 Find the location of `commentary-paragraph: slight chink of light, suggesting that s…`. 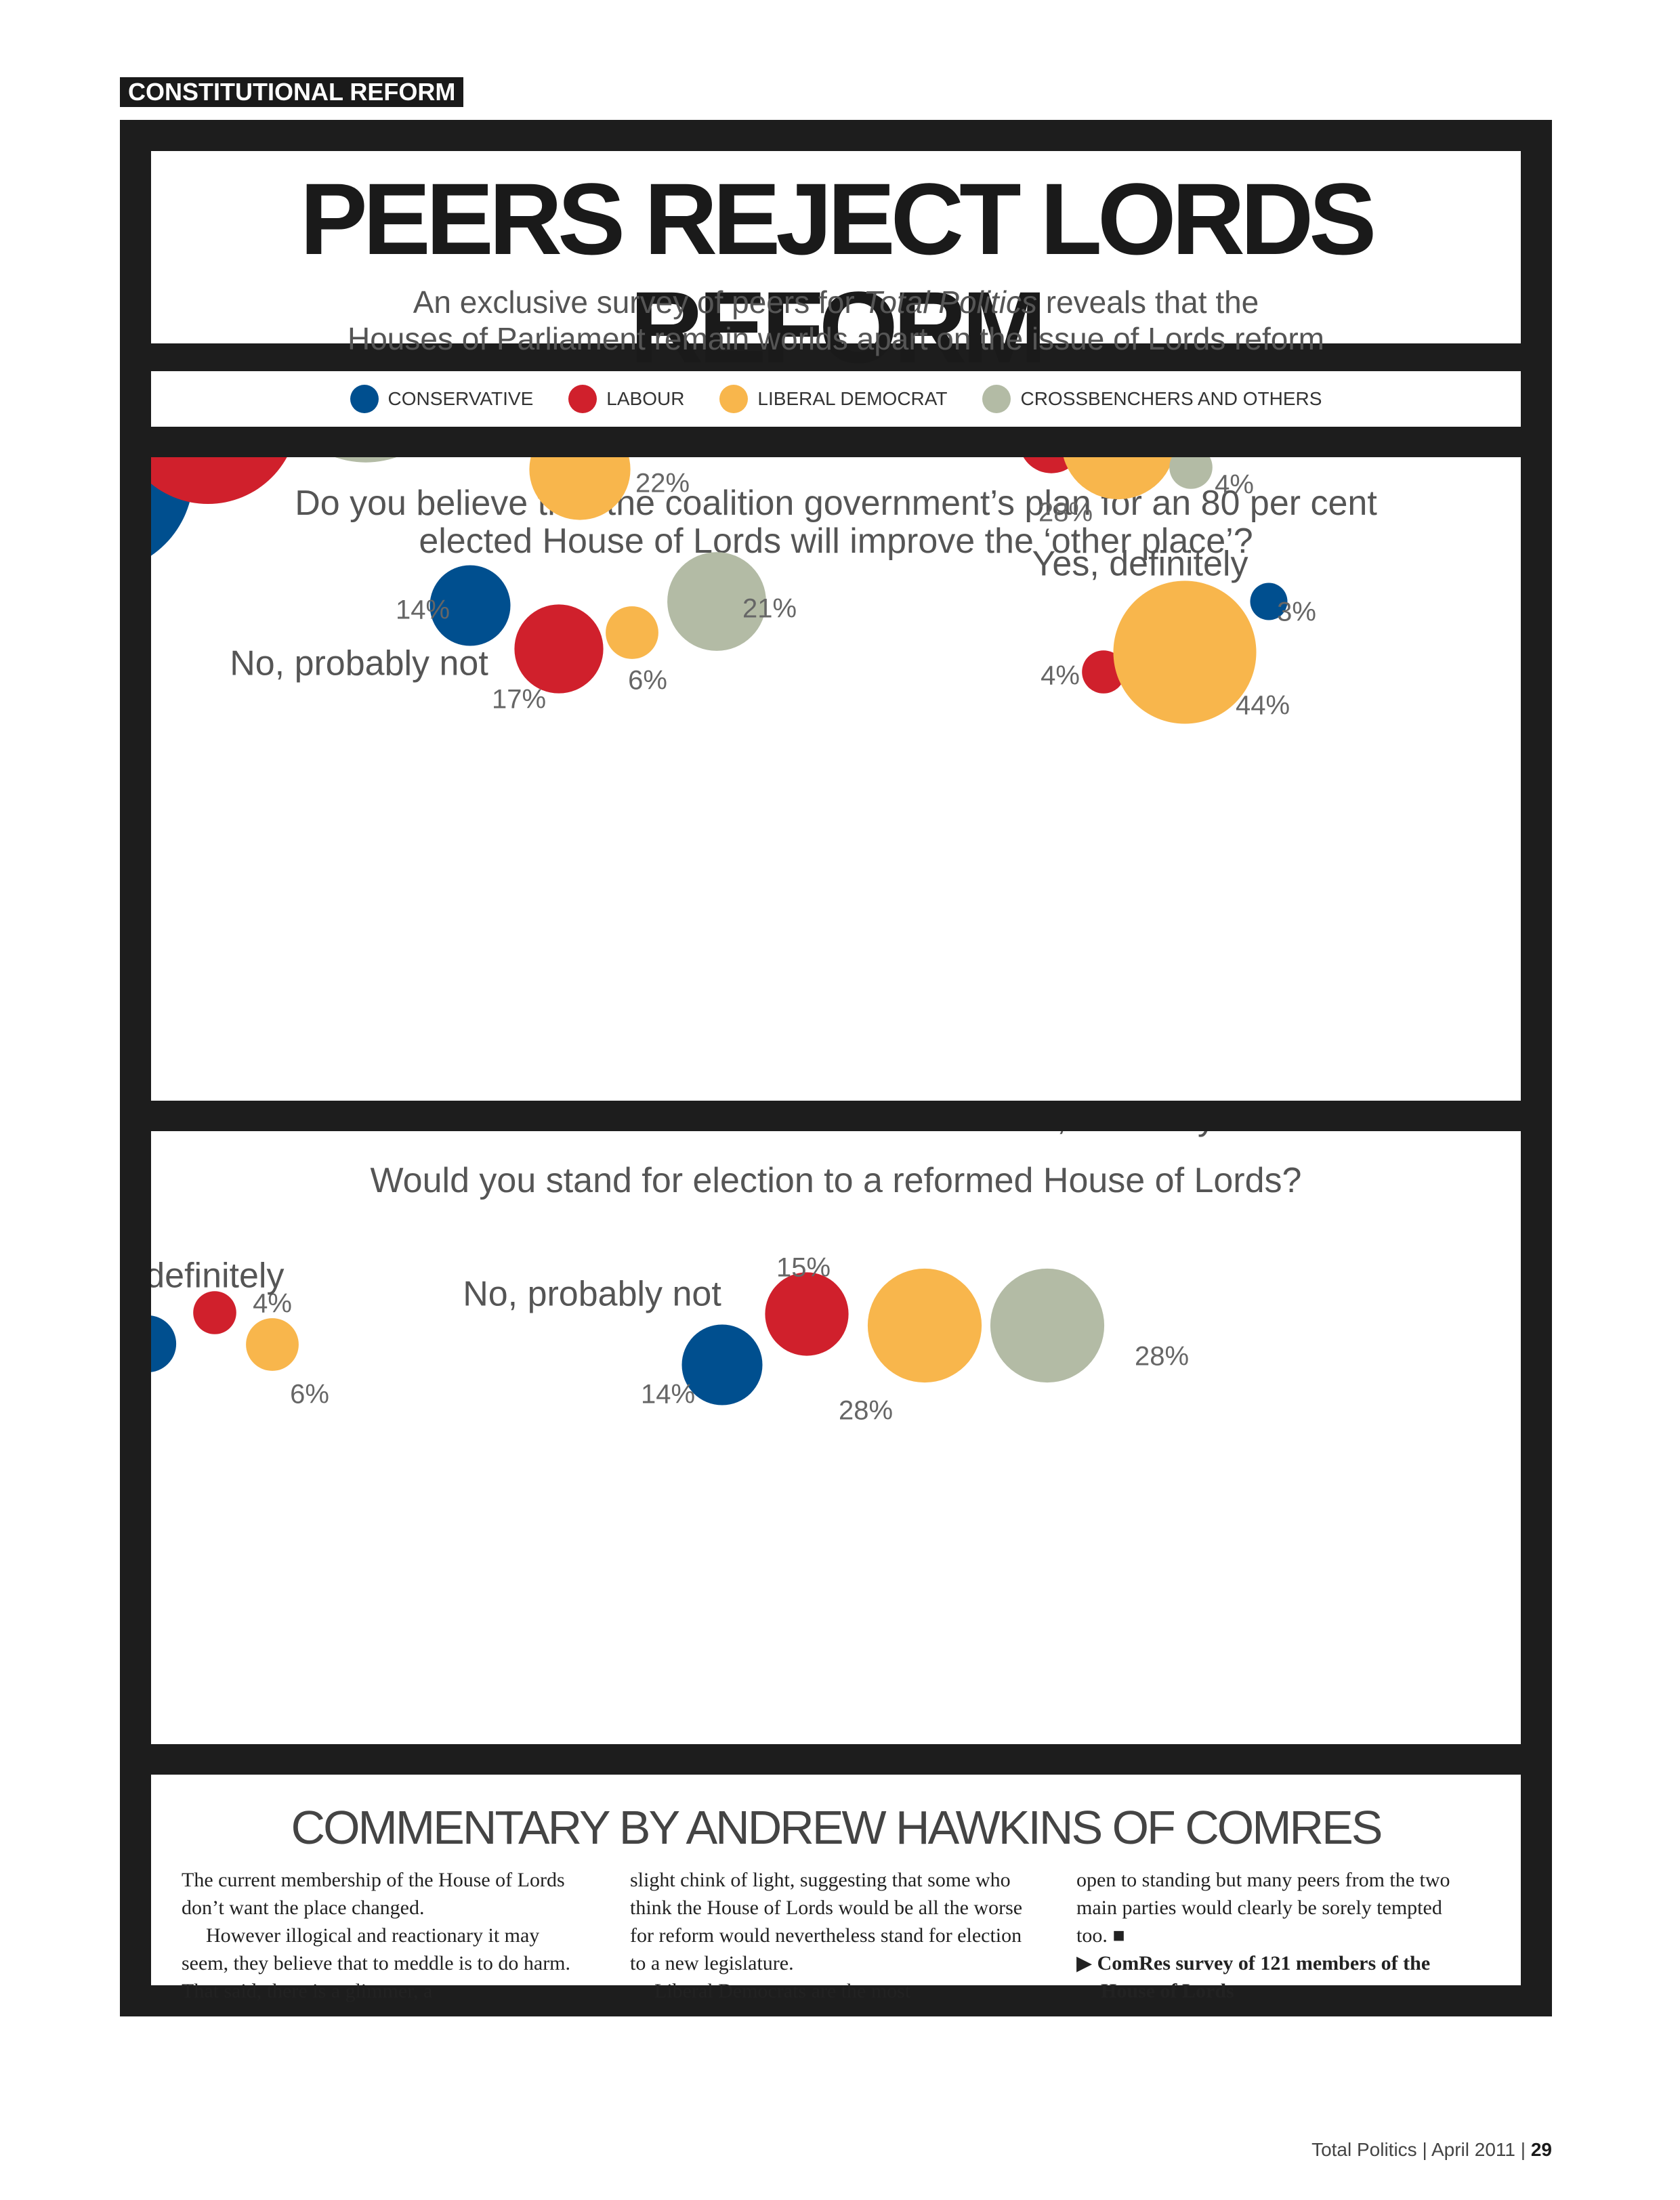

commentary-paragraph: slight chink of light, suggesting that s… is located at coordinates (826, 1921).